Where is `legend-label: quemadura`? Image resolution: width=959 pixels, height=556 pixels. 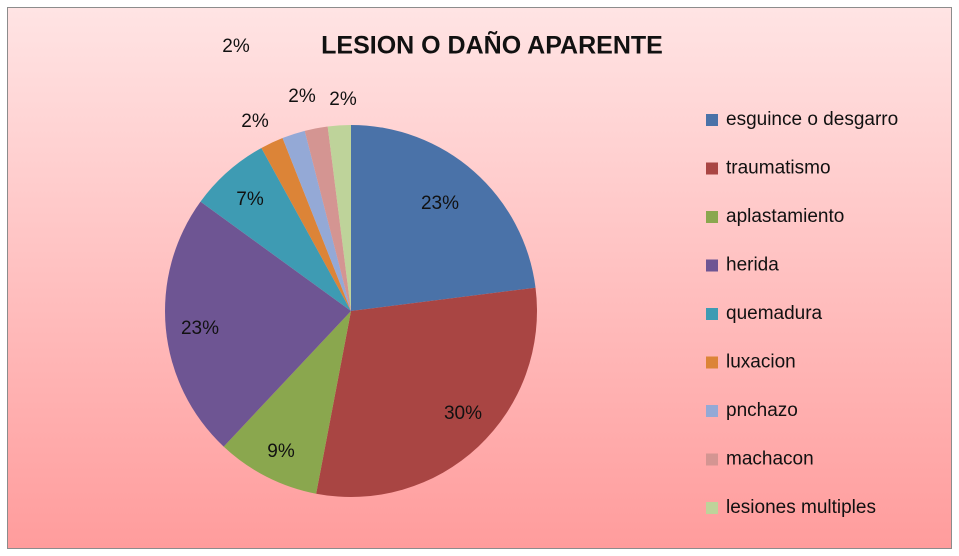 legend-label: quemadura is located at coordinates (774, 313).